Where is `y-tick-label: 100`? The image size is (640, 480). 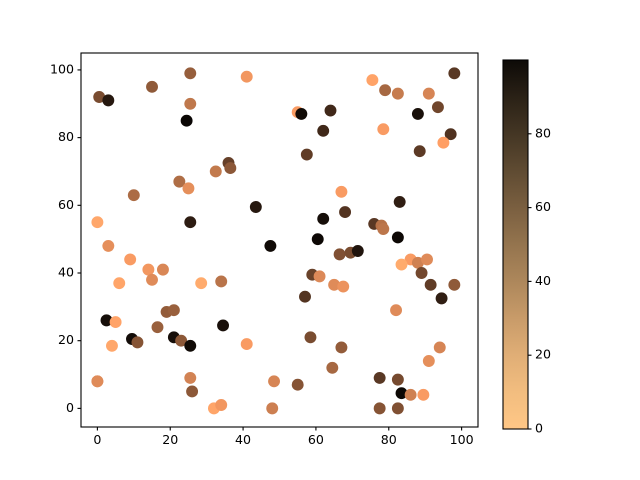 y-tick-label: 100 is located at coordinates (62, 68).